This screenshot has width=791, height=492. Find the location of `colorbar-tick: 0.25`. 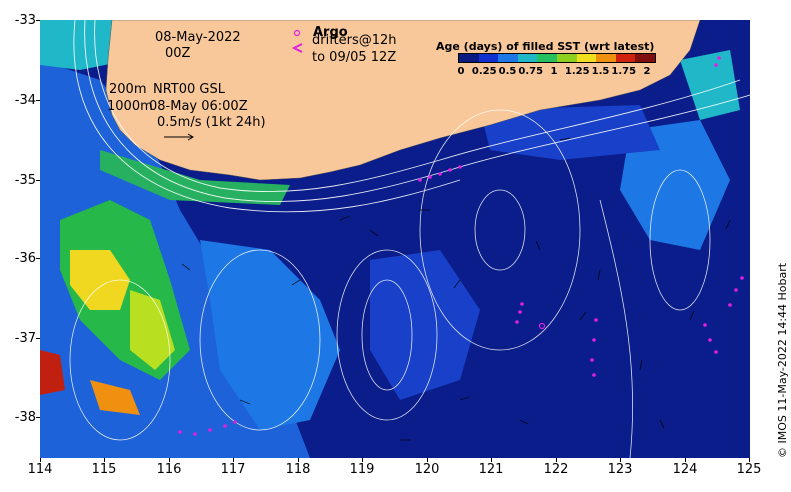

colorbar-tick: 0.25 is located at coordinates (484, 71).